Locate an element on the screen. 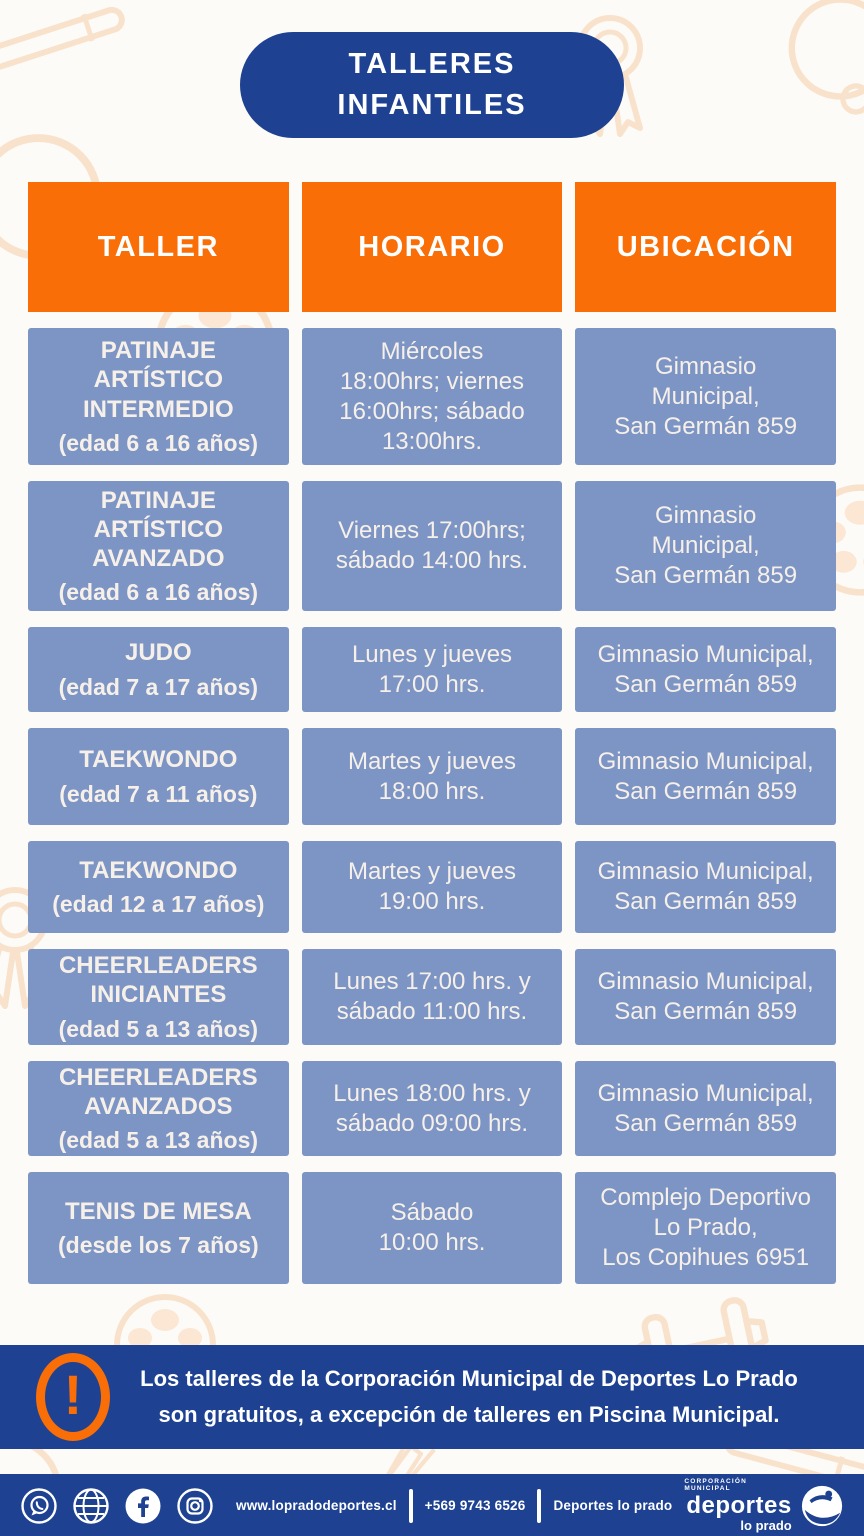 The width and height of the screenshot is (864, 1536). horario-cell: Lunes 17:00 hrs. y sábado 11:00 hrs. is located at coordinates (432, 997).